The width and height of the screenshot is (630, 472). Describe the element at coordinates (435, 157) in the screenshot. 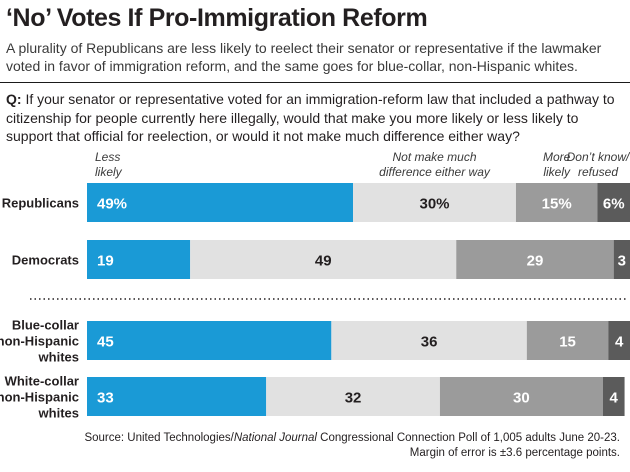

I see `column-header: Not make much` at that location.